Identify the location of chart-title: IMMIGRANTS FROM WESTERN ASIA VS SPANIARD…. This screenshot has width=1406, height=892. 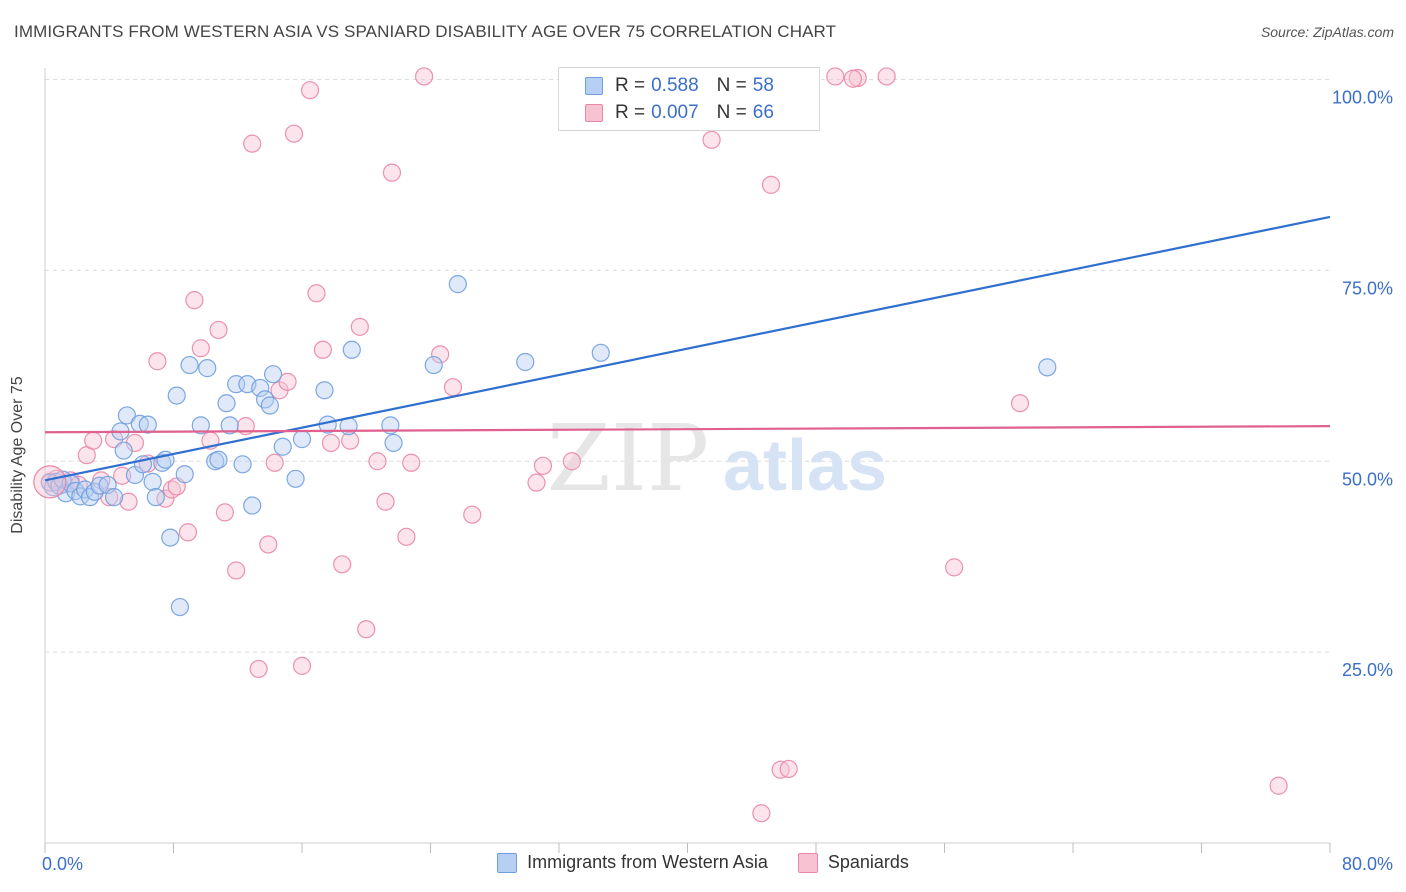
(425, 31).